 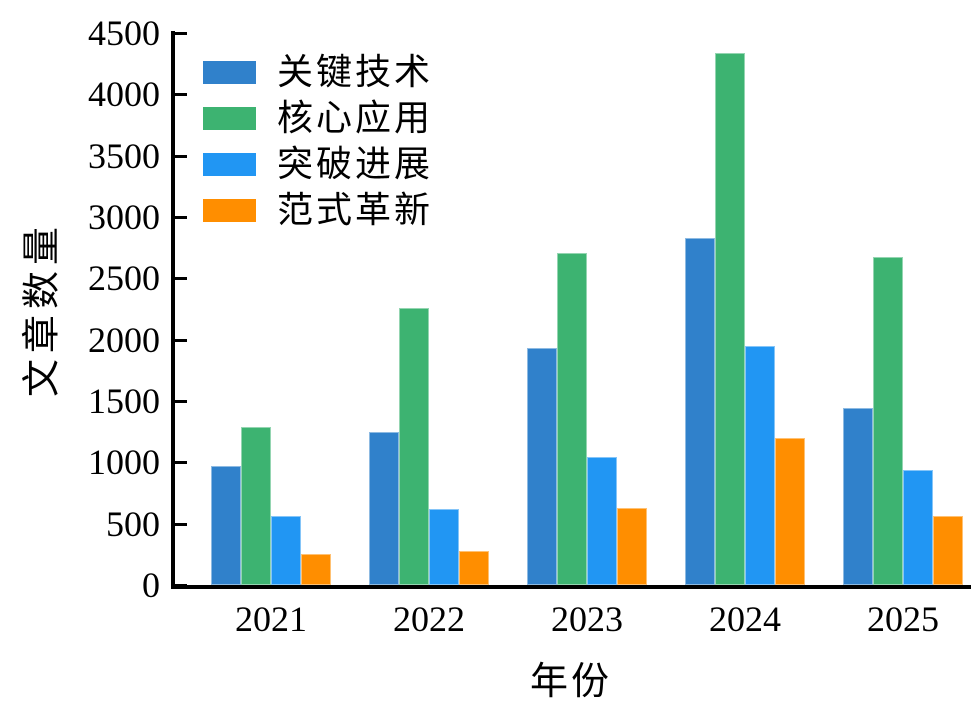 I want to click on bar-2022-范式革新, so click(x=474, y=568).